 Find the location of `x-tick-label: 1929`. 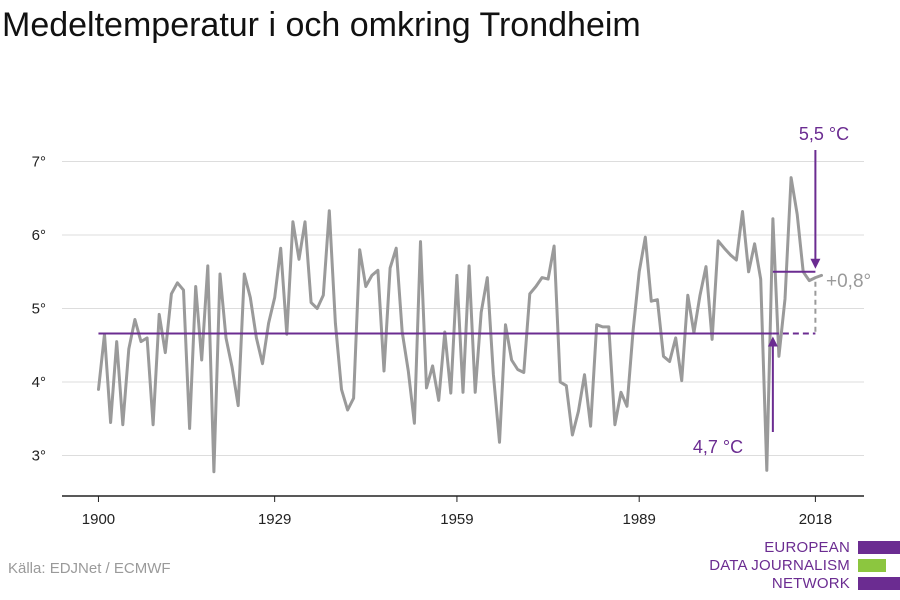

x-tick-label: 1929 is located at coordinates (274, 519).